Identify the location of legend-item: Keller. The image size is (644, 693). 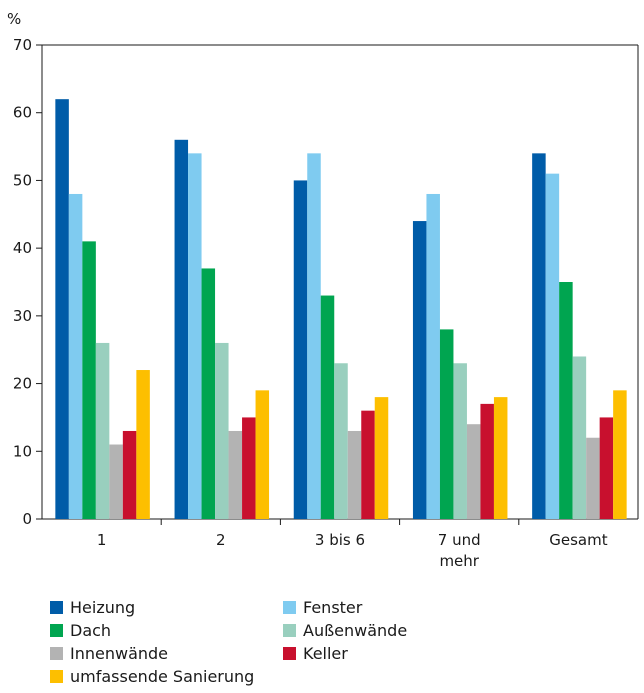
(315, 653).